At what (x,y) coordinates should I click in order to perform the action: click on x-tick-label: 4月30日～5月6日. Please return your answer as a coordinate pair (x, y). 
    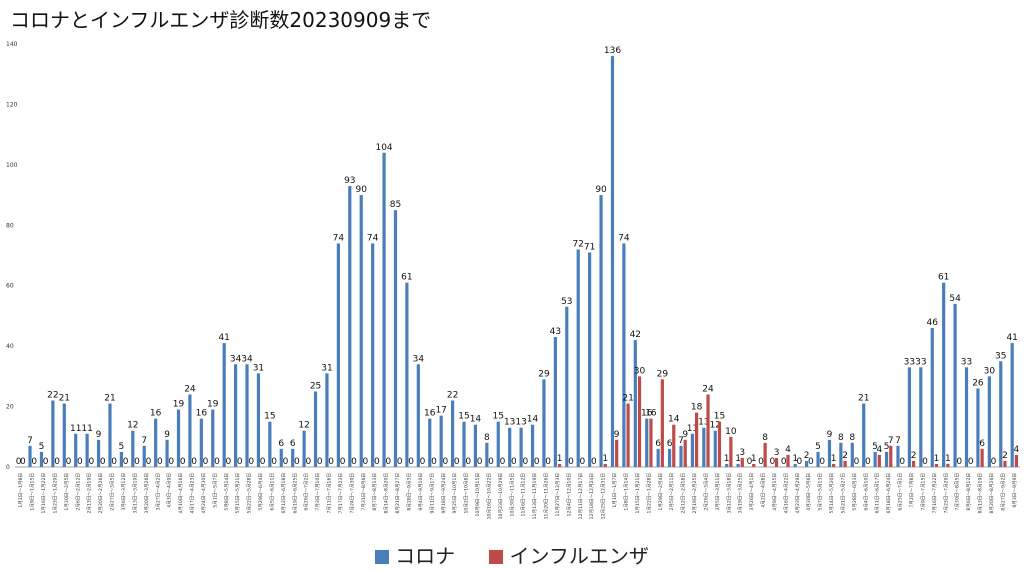
    Looking at the image, I should click on (809, 492).